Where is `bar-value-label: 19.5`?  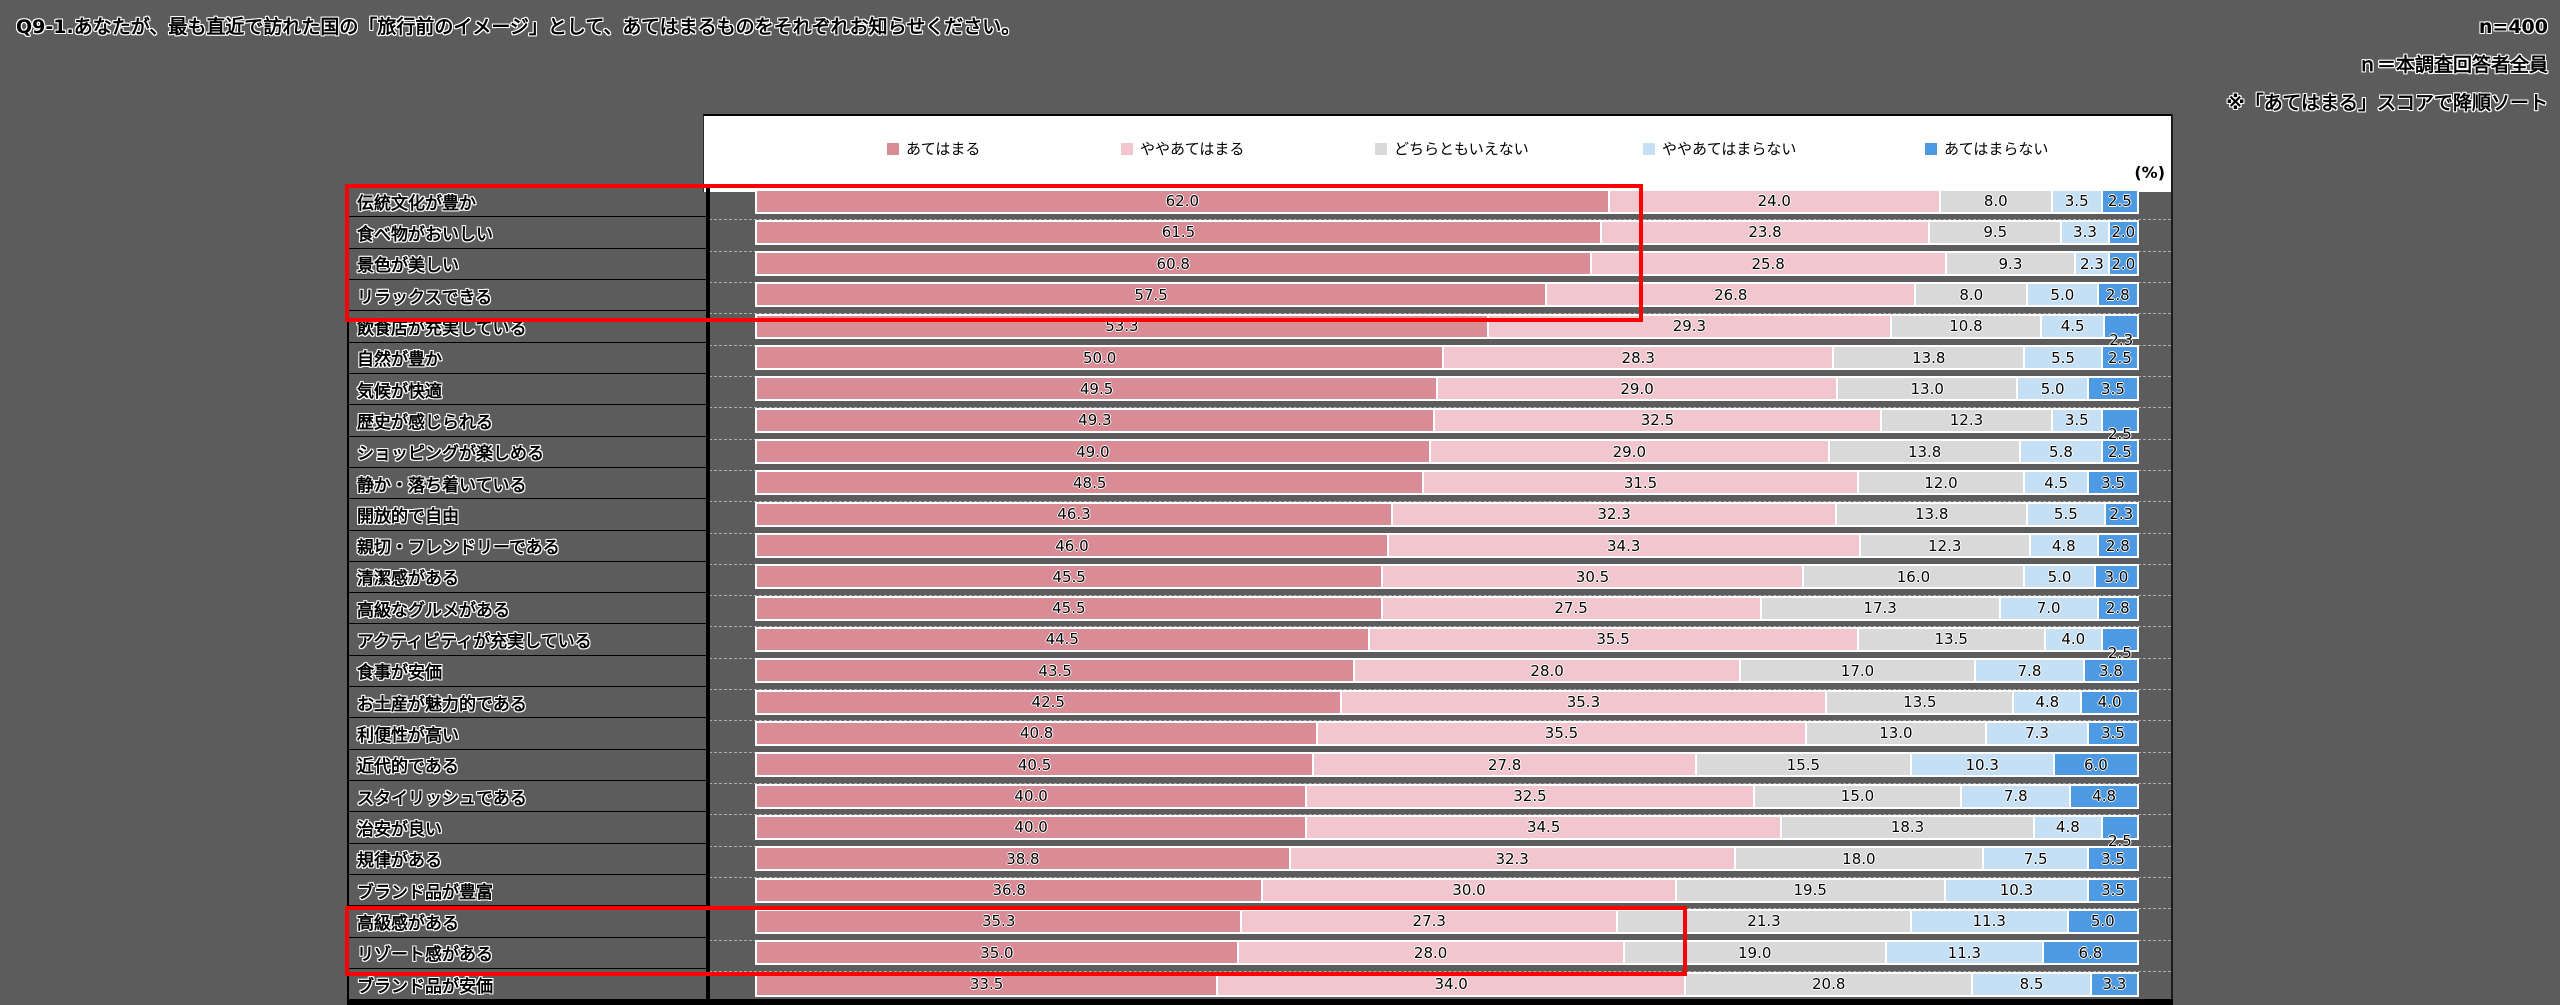
bar-value-label: 19.5 is located at coordinates (1810, 890).